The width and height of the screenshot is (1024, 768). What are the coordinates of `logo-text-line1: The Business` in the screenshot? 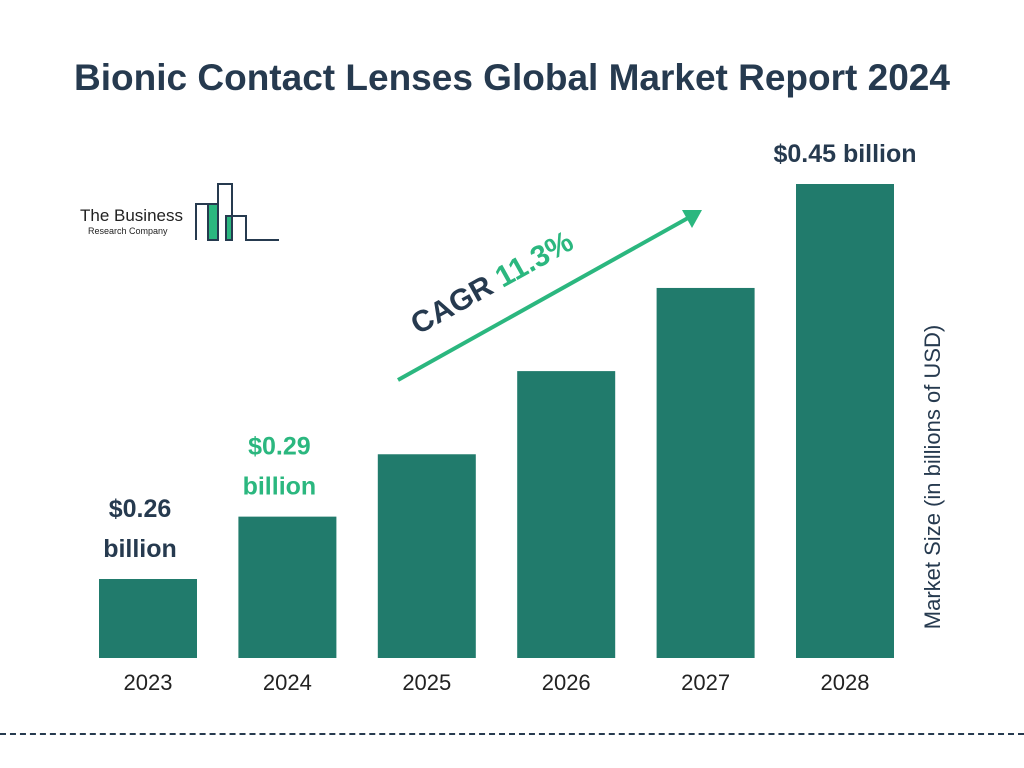 It's located at (131, 215).